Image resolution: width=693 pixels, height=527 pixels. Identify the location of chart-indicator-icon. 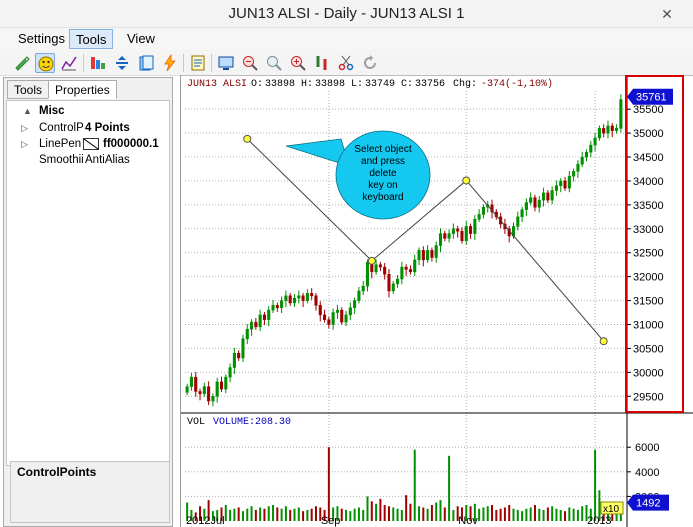
(69, 63).